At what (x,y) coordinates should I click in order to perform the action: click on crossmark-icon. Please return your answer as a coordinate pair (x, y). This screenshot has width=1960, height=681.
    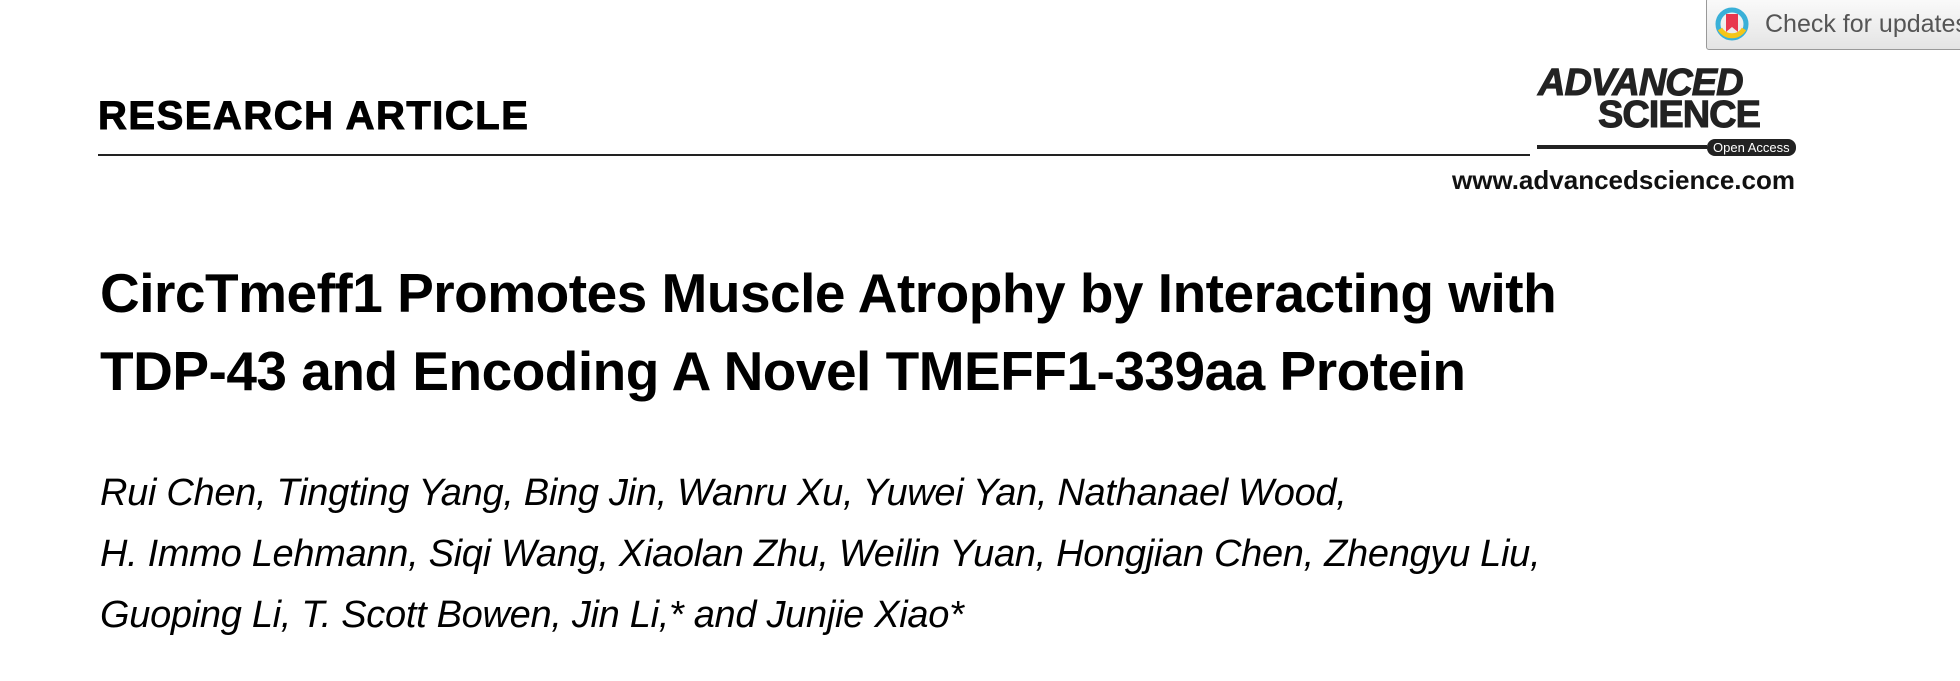
    Looking at the image, I should click on (1732, 24).